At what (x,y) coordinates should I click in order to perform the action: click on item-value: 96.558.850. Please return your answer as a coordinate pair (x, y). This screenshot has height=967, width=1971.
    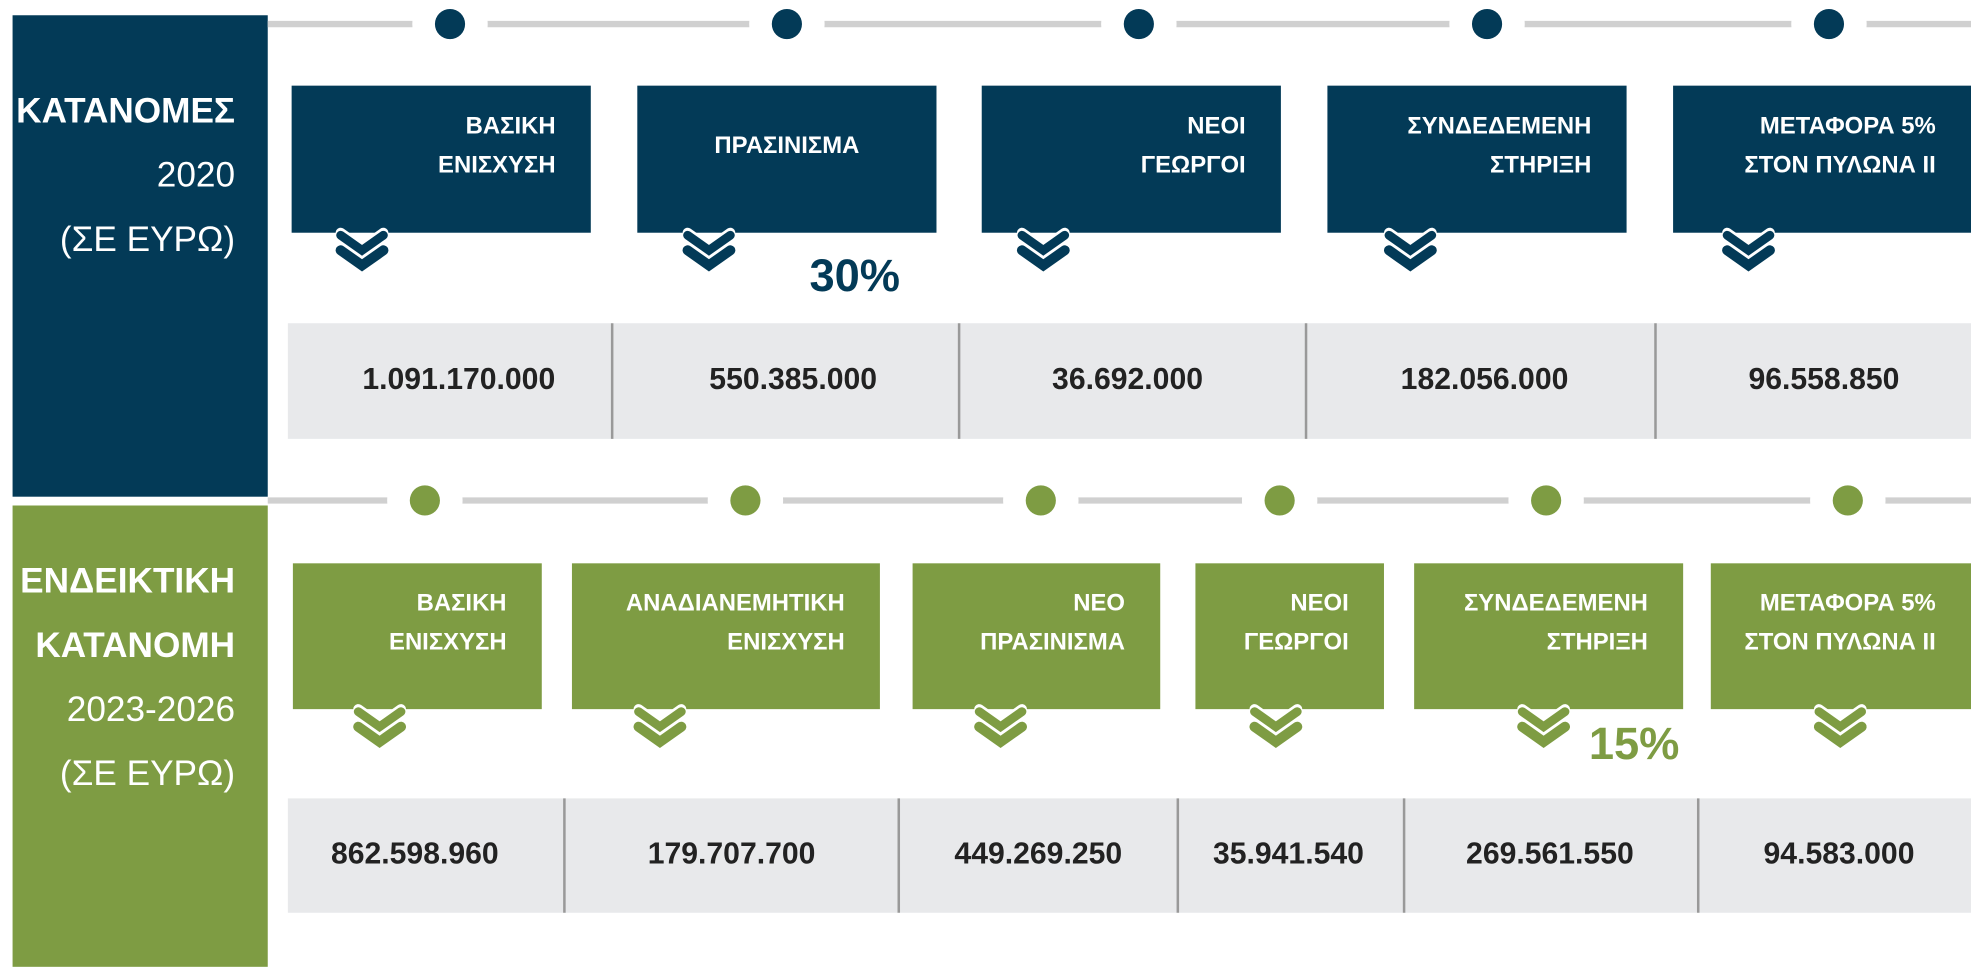
    Looking at the image, I should click on (1823, 379).